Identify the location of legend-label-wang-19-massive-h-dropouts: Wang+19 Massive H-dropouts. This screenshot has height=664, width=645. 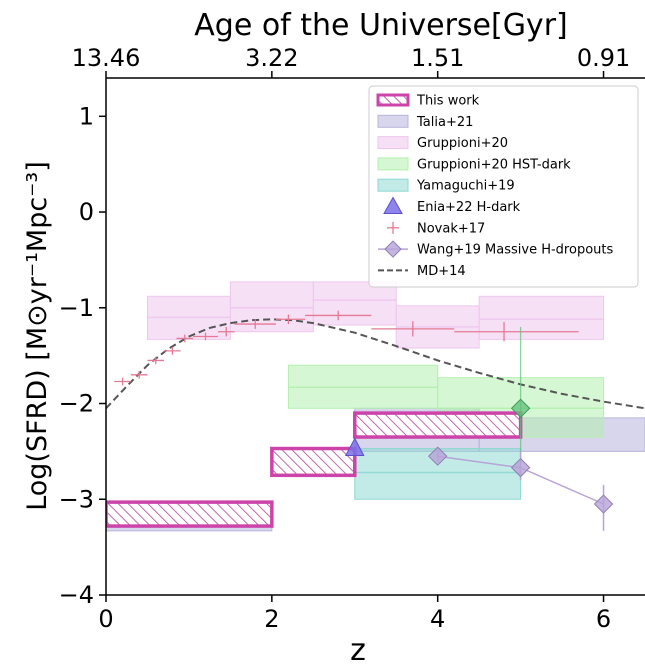
(515, 250).